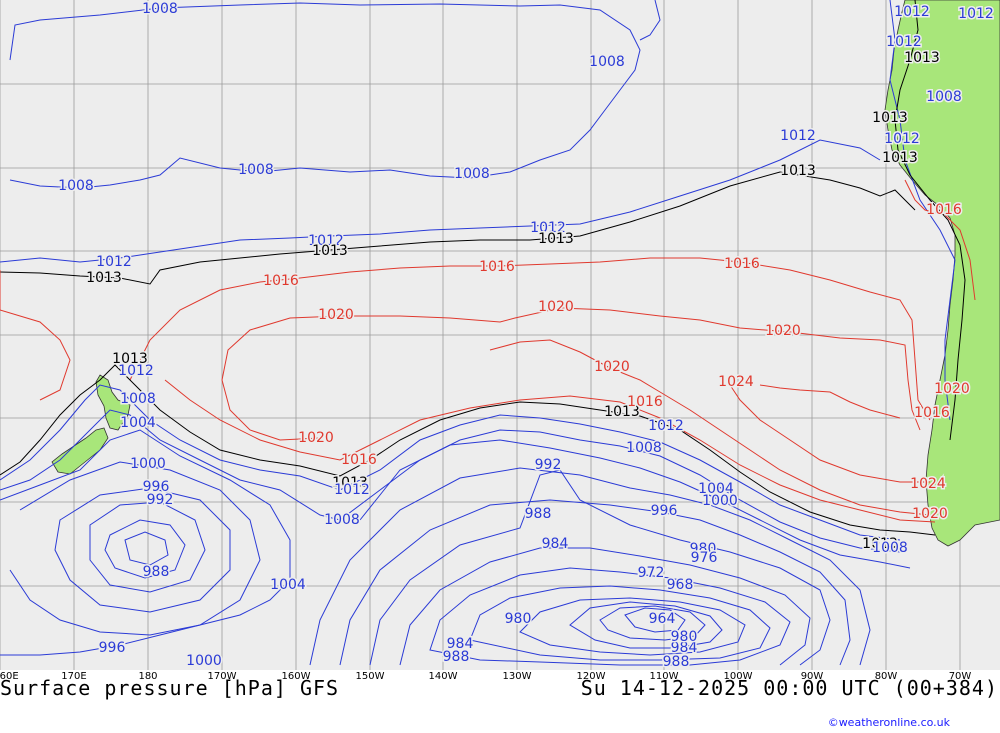  What do you see at coordinates (940, 240) in the screenshot?
I see `isobar-1016-sa` at bounding box center [940, 240].